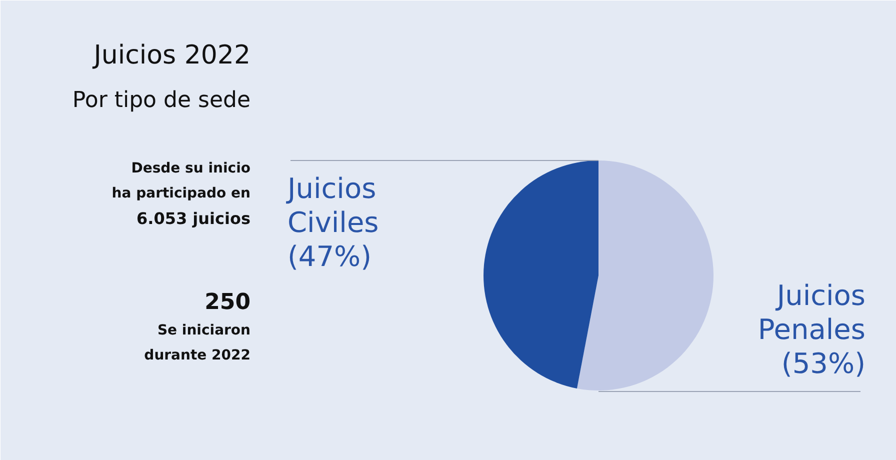 The height and width of the screenshot is (460, 896). What do you see at coordinates (332, 205) in the screenshot?
I see `slice-label: Juicios Civiles` at bounding box center [332, 205].